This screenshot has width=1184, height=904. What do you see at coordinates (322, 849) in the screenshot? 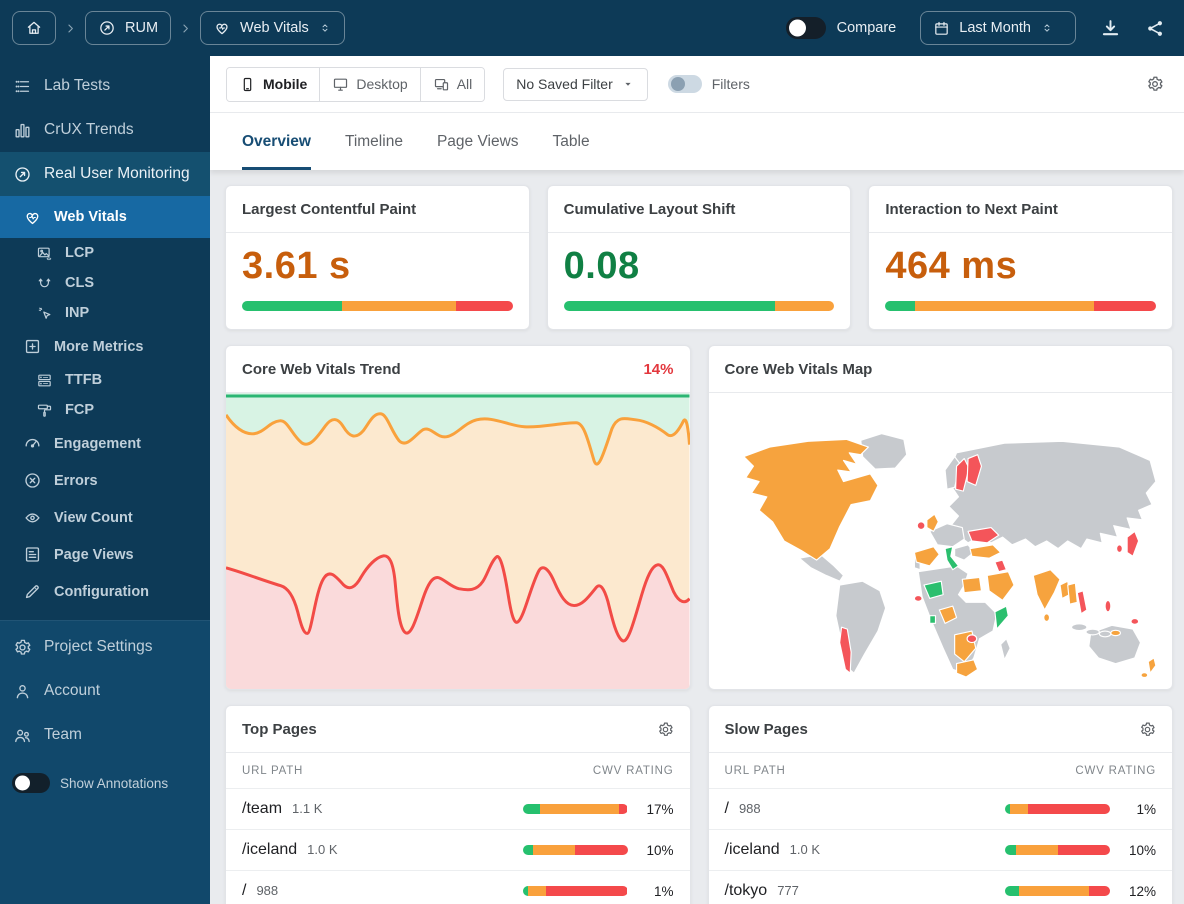
I see `view-count: 1.0 K` at bounding box center [322, 849].